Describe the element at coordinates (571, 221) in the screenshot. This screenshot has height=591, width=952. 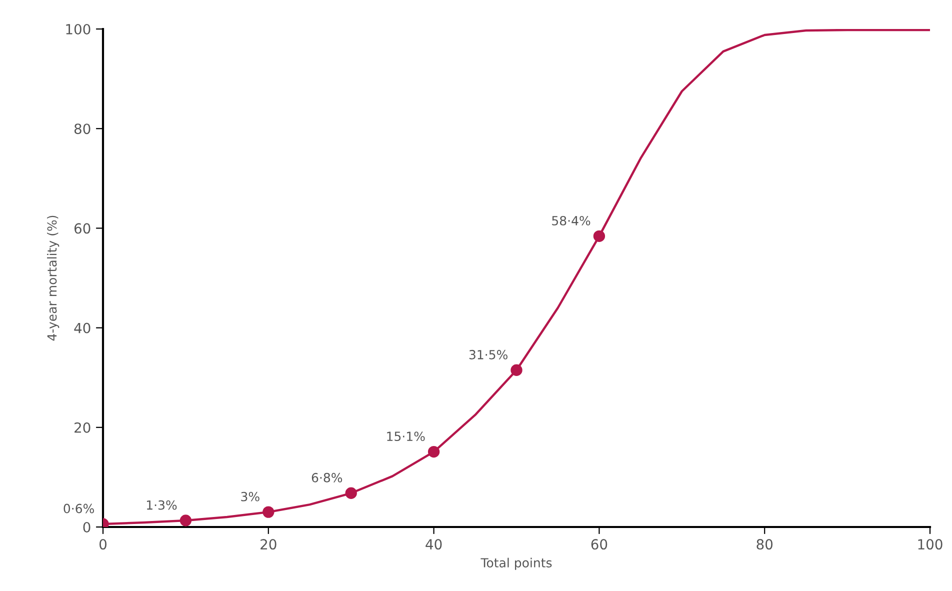
I see `data-label: 58·4%` at that location.